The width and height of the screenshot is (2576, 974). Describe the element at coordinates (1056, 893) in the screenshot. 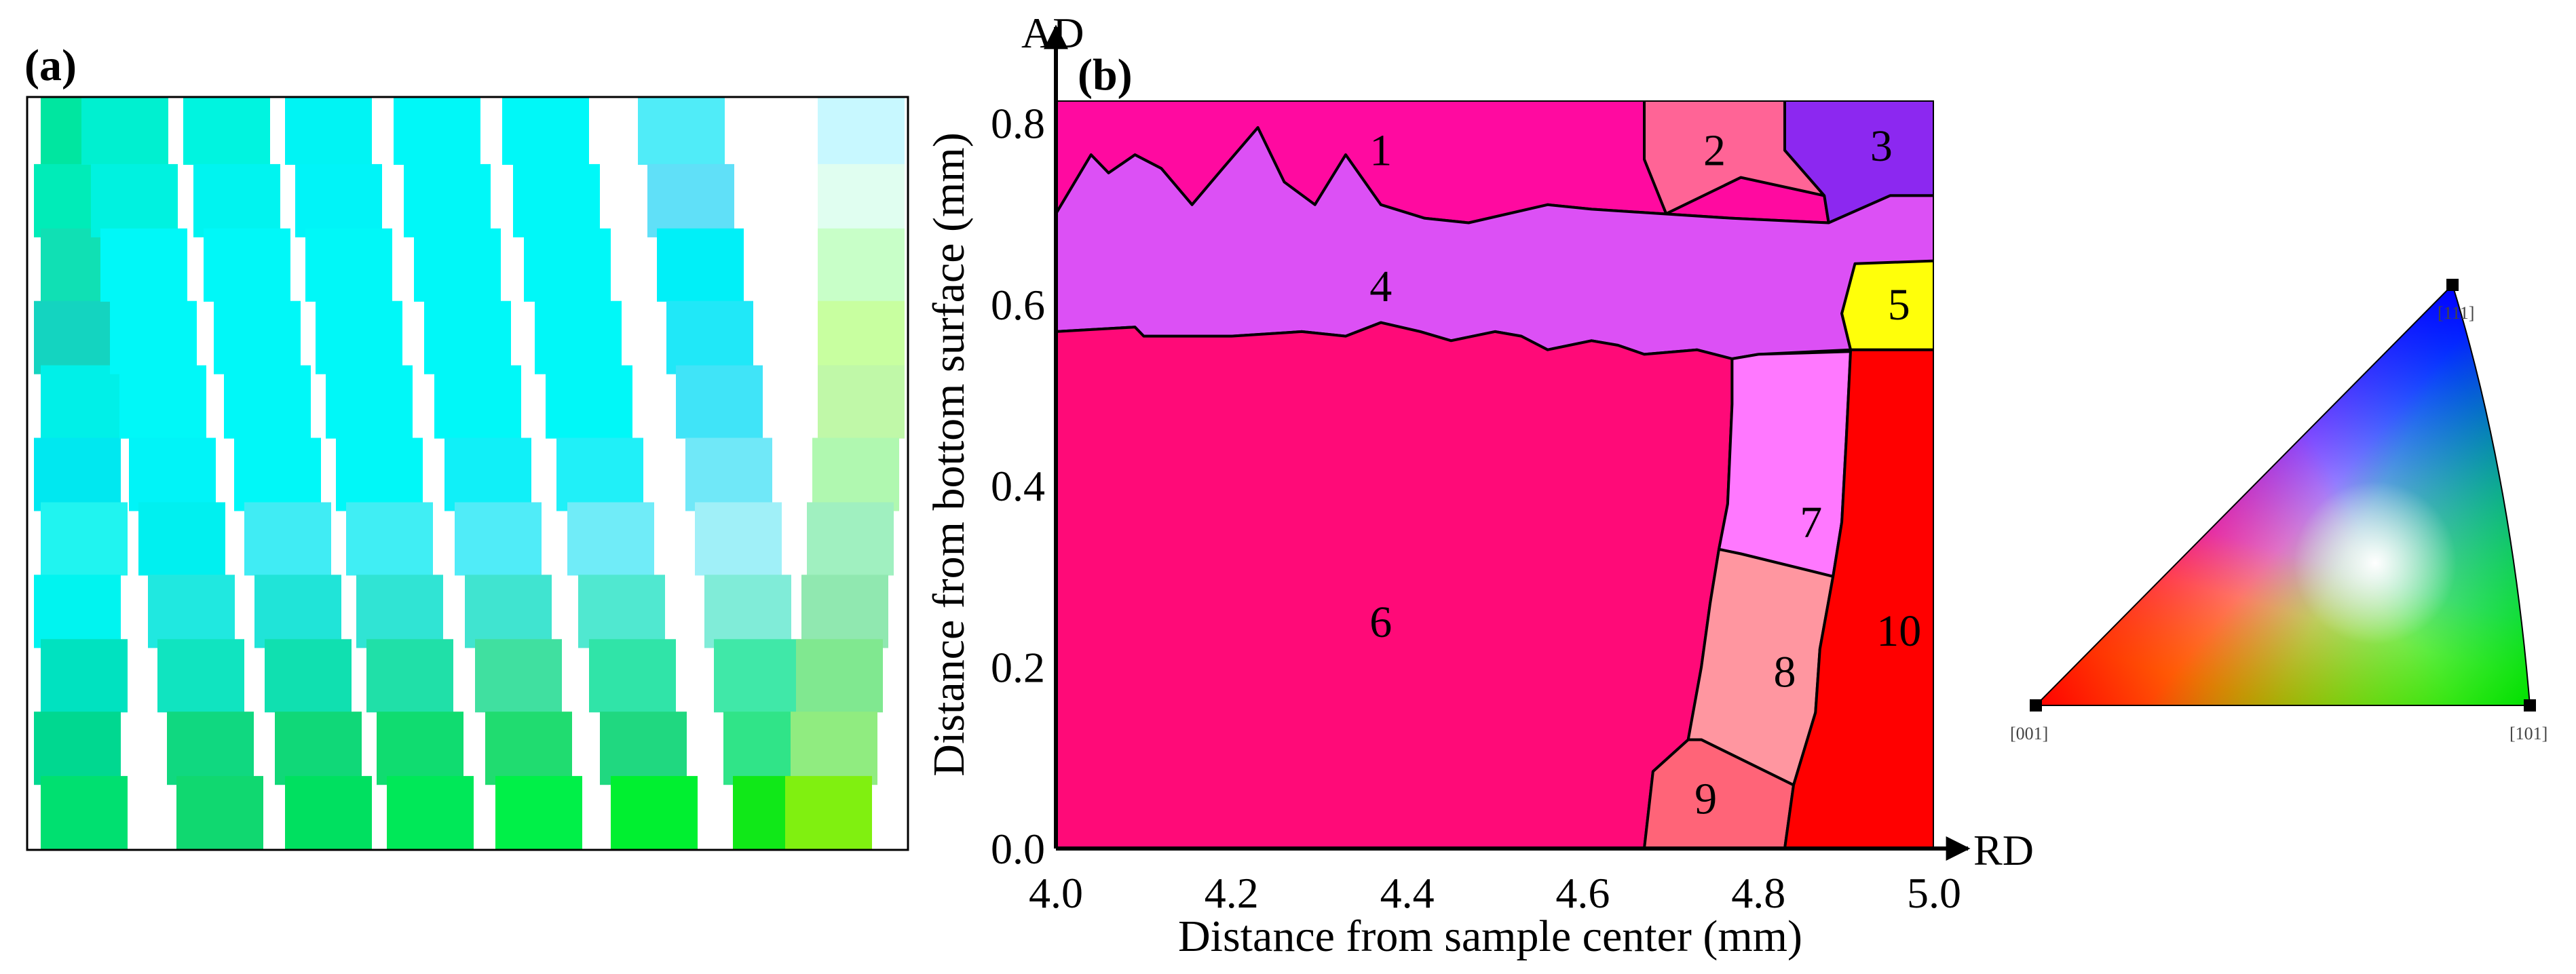

I see `x-tick-label: 4.0` at that location.